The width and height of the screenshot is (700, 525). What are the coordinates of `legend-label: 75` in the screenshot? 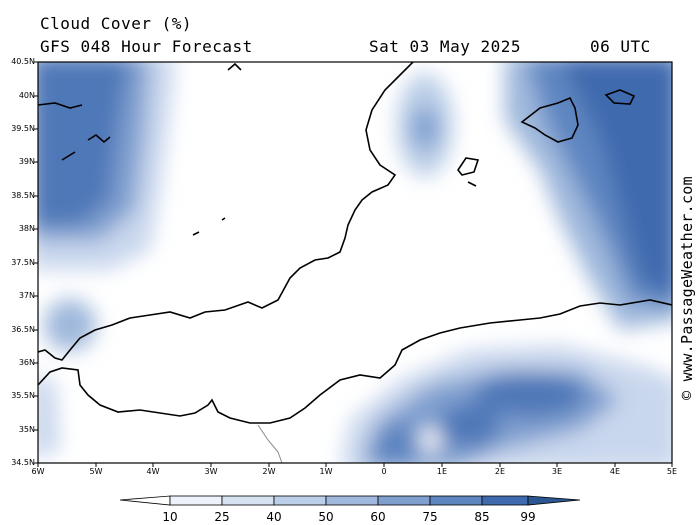 It's located at (430, 517).